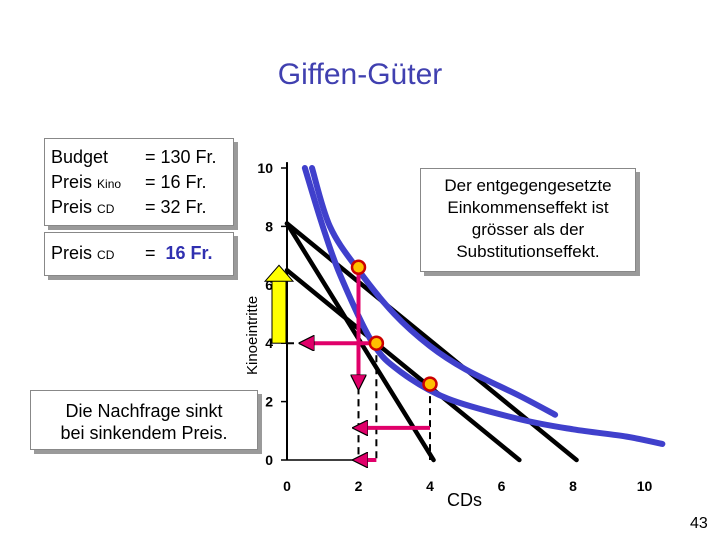 This screenshot has width=720, height=540. I want to click on arrow-yellow-shaft, so click(279, 310).